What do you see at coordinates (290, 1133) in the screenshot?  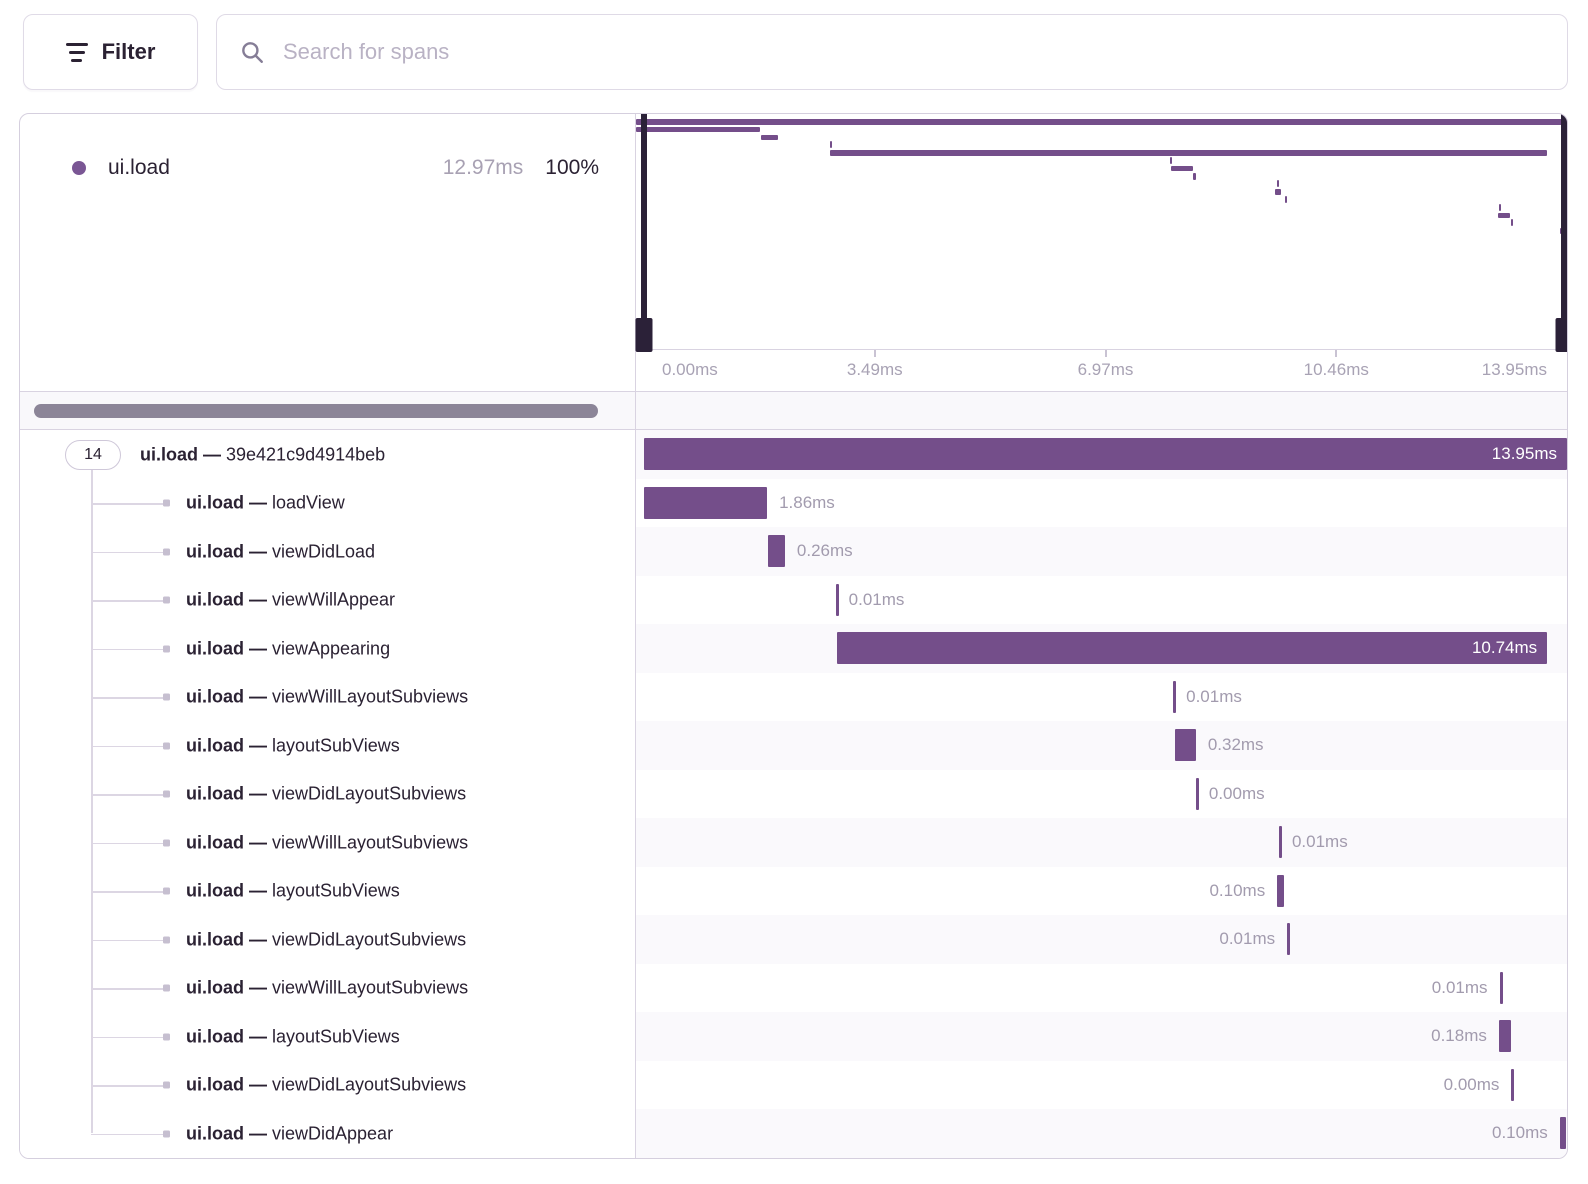 I see `span-label: ui.load — viewDidAppear` at bounding box center [290, 1133].